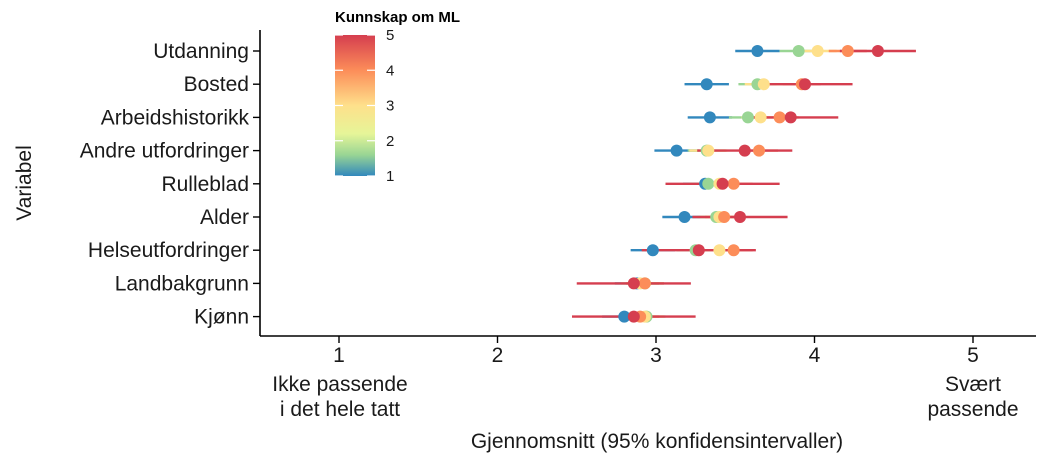 Image resolution: width=1039 pixels, height=454 pixels. What do you see at coordinates (390, 141) in the screenshot?
I see `legend-tick-label: 2` at bounding box center [390, 141].